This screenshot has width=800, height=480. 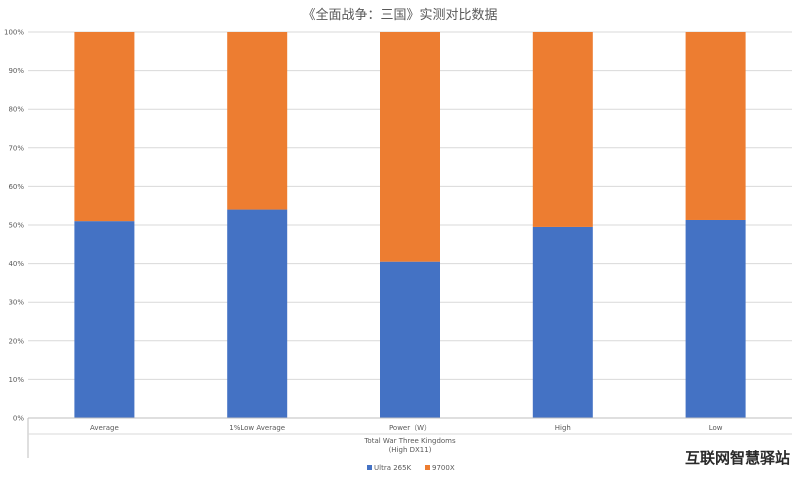 I want to click on y-tick-label: 40%, so click(x=16, y=264).